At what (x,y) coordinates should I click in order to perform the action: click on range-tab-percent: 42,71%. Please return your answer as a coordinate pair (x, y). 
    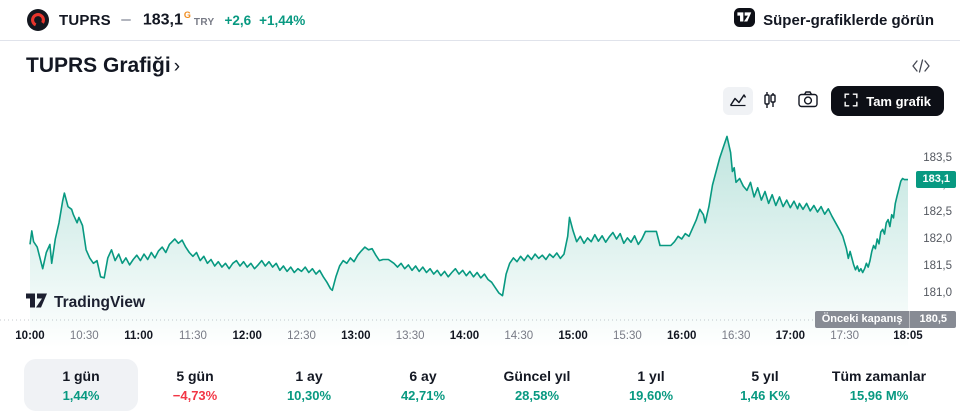
    Looking at the image, I should click on (423, 395).